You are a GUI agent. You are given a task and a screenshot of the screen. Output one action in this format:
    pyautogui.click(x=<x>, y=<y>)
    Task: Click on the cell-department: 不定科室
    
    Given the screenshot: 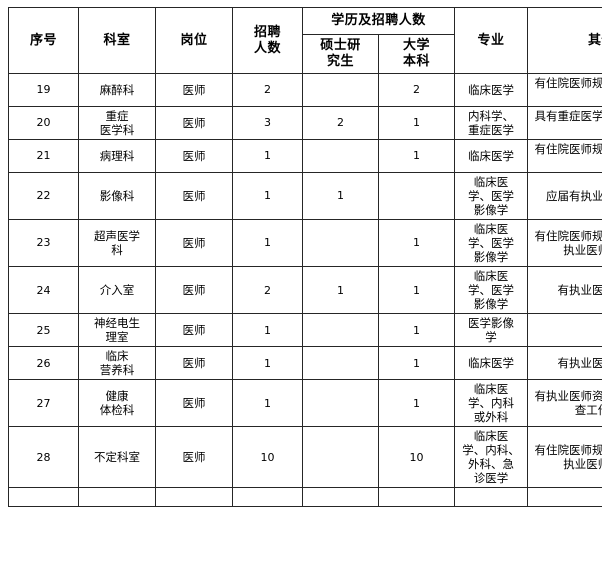 What is the action you would take?
    pyautogui.click(x=117, y=457)
    